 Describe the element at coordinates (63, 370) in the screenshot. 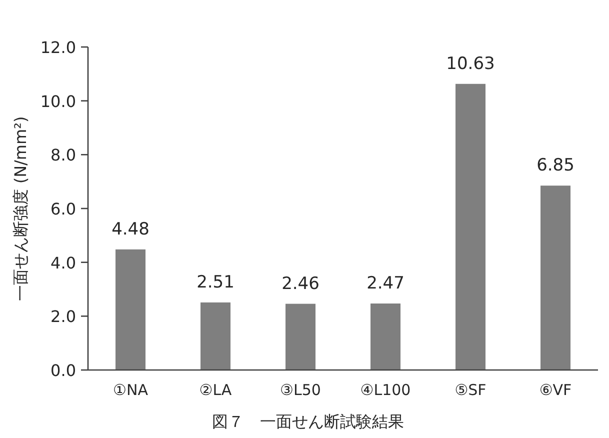

I see `y-tick-label: 0.0` at that location.